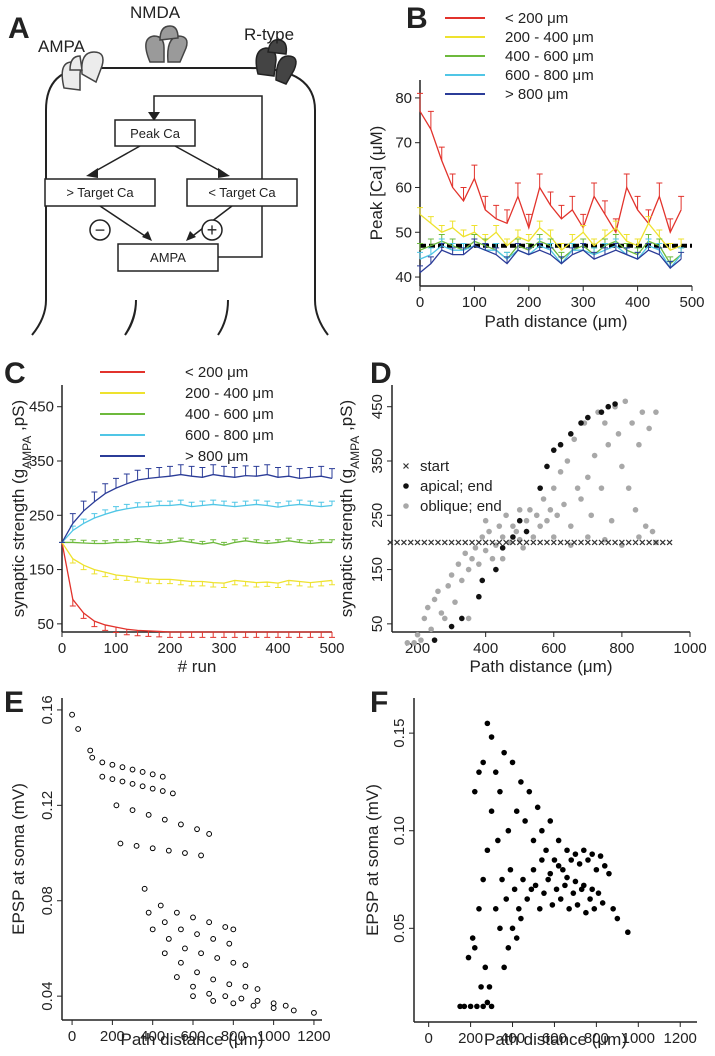 This screenshot has height=1056, width=715. Describe the element at coordinates (379, 702) in the screenshot. I see `panel-label: F` at that location.